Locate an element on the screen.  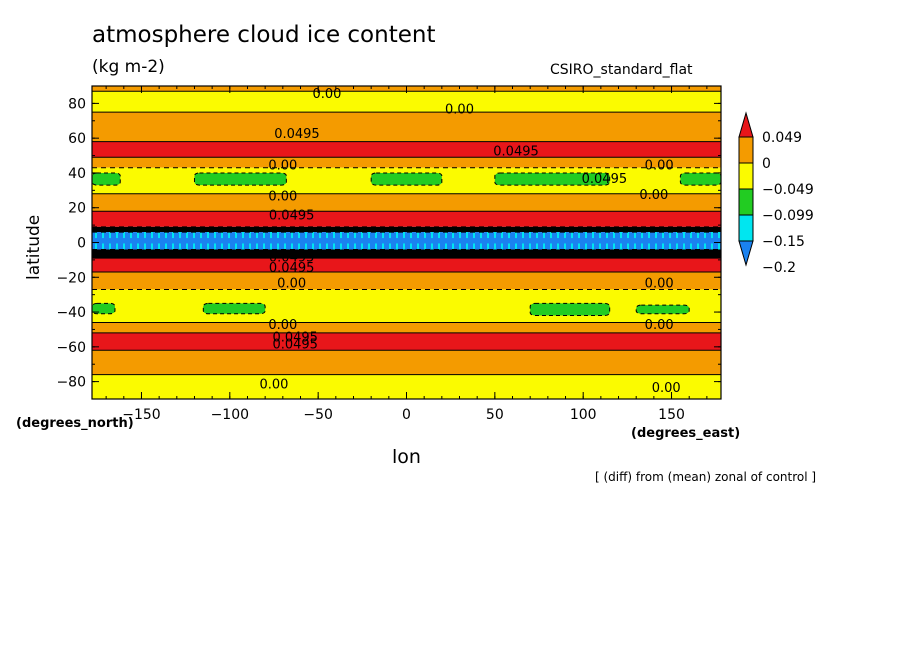
contour-label-3: 0.0495 is located at coordinates (516, 151).